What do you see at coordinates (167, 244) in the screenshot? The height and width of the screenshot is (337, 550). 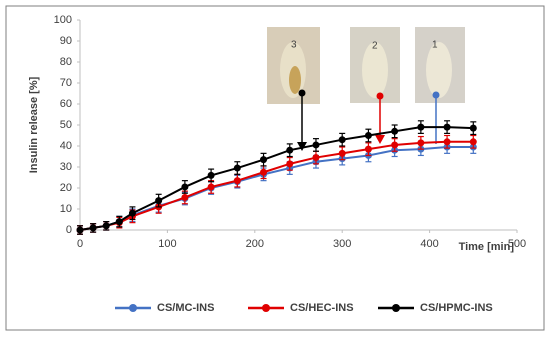 I see `x-tick-label: 100` at bounding box center [167, 244].